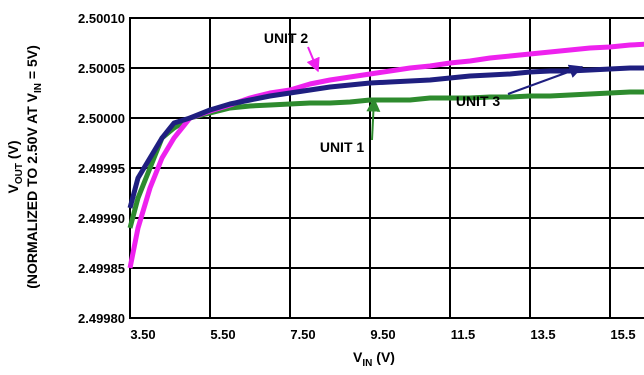 Image resolution: width=644 pixels, height=375 pixels. I want to click on x-tick-label: 9.50, so click(382, 334).